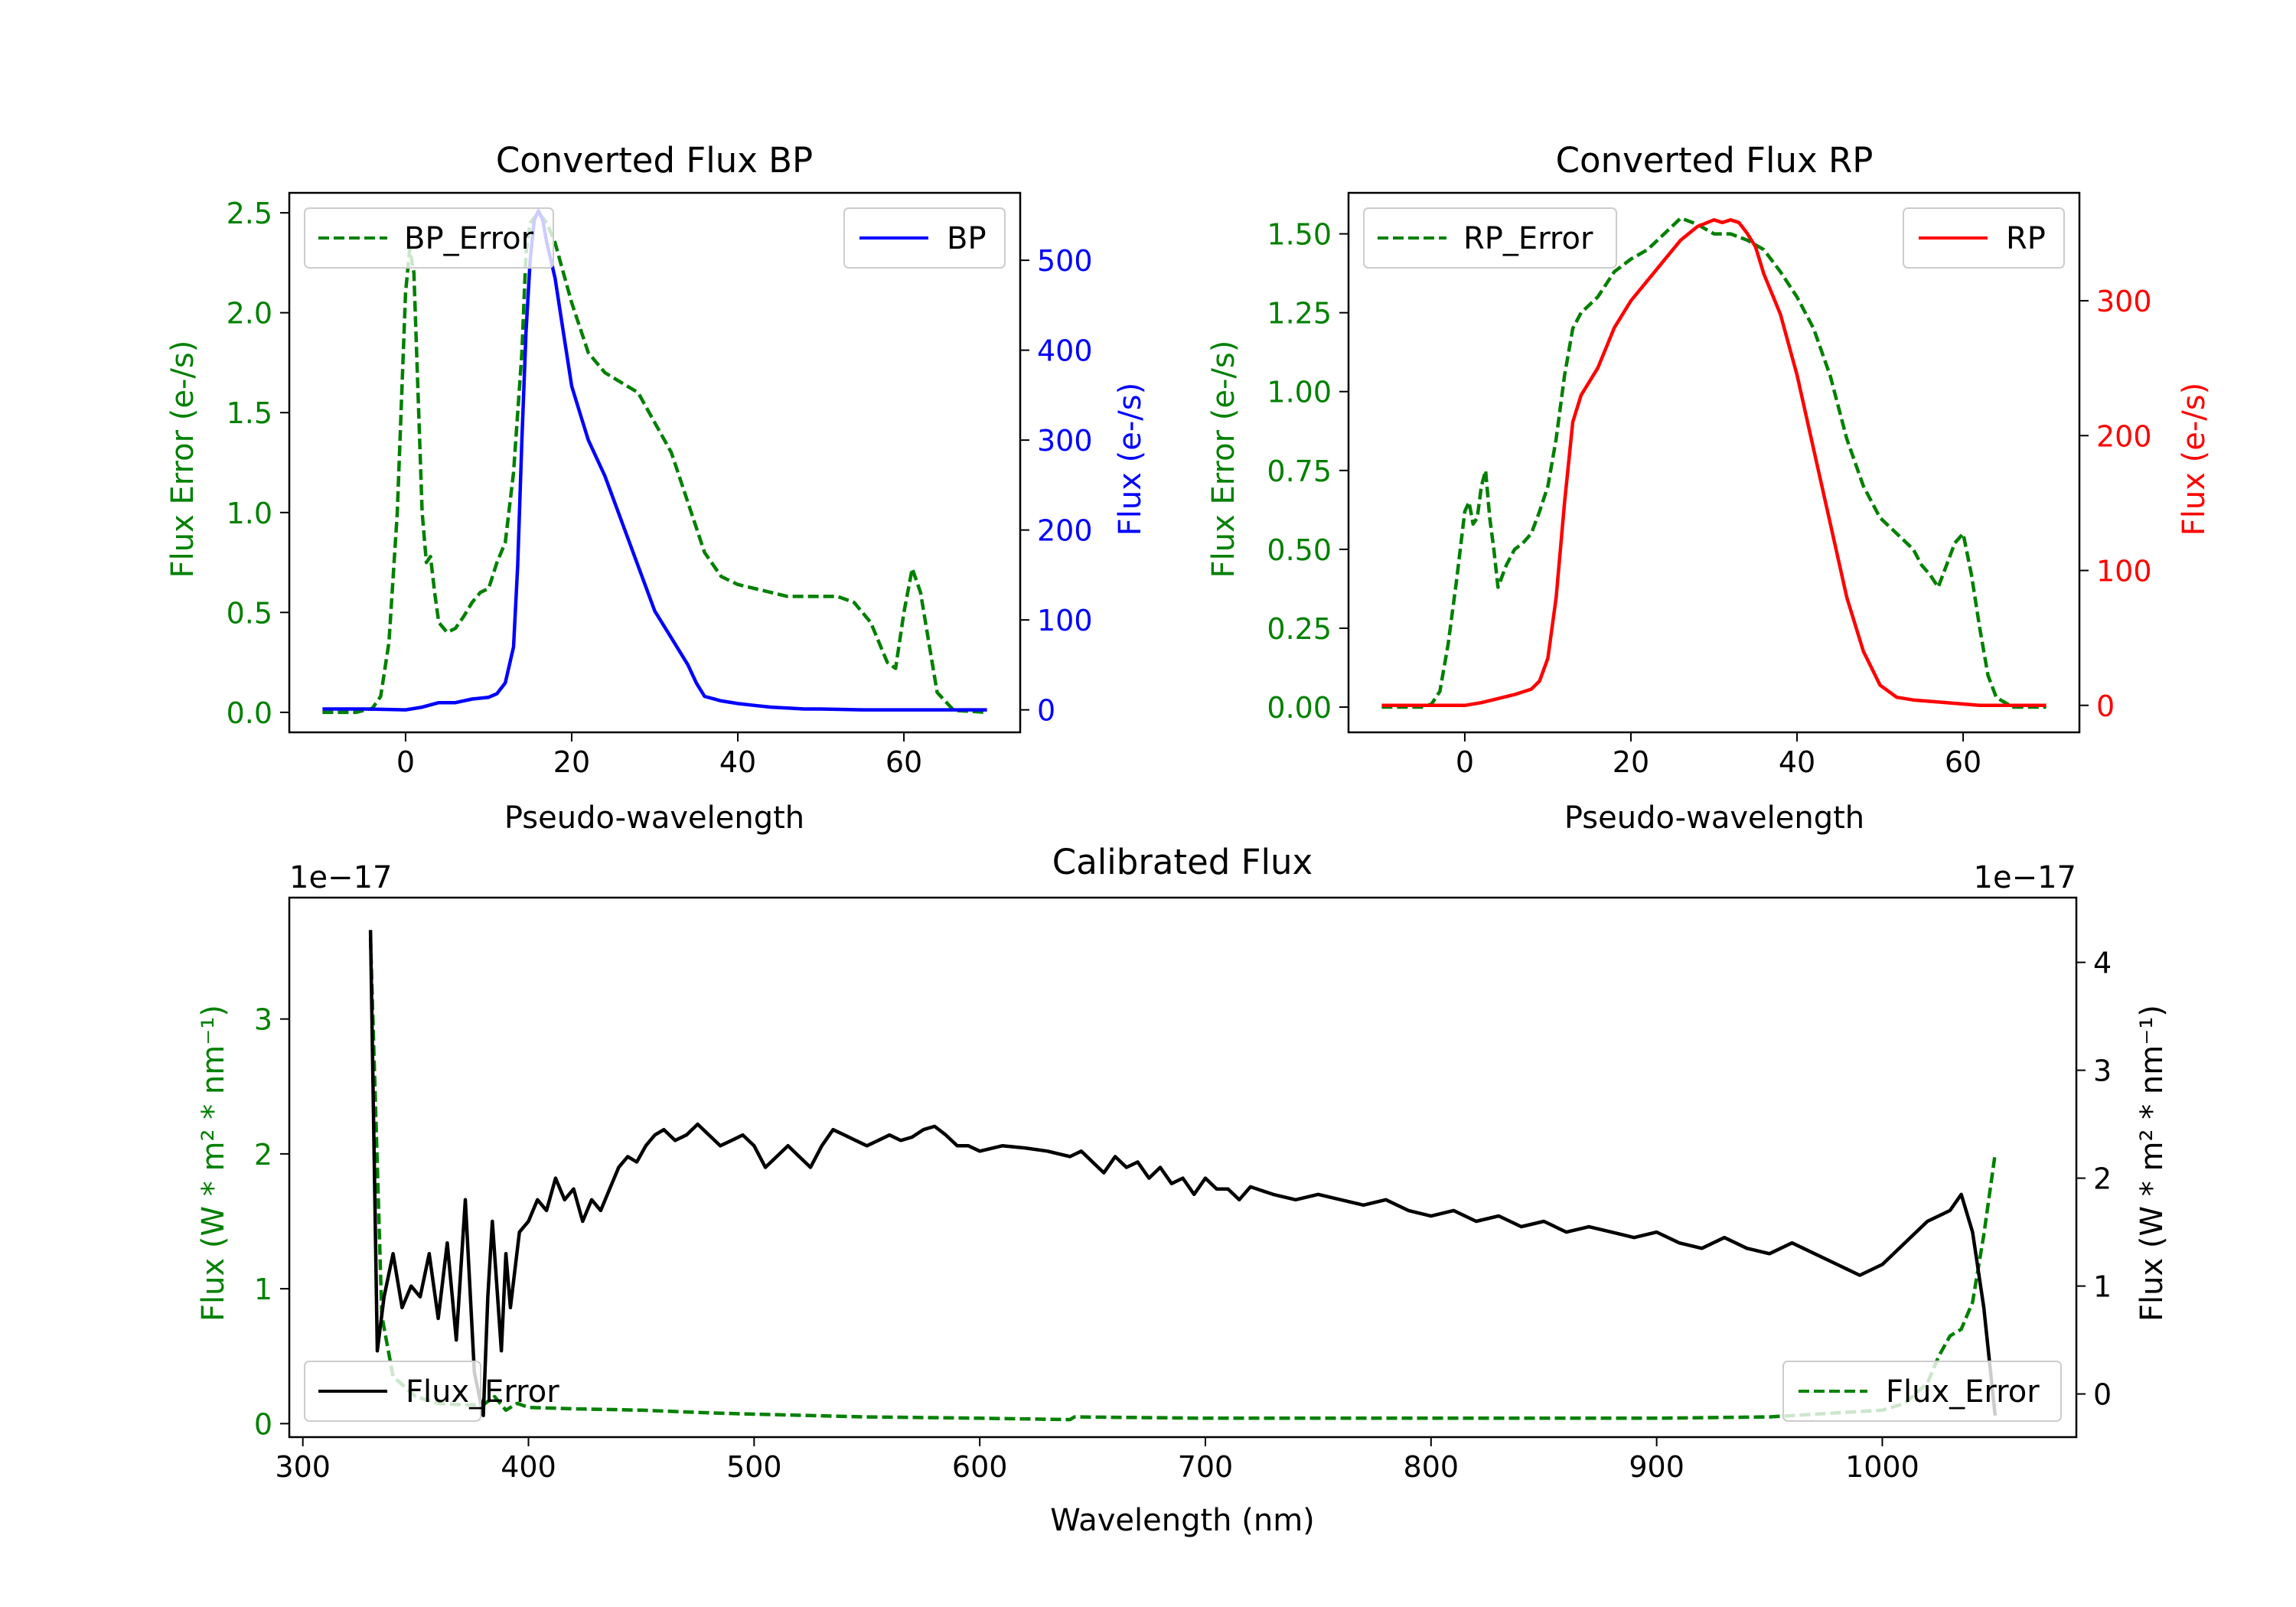 The width and height of the screenshot is (2296, 1607). Describe the element at coordinates (2124, 436) in the screenshot. I see `rp-right-y-tick-label: 200` at that location.